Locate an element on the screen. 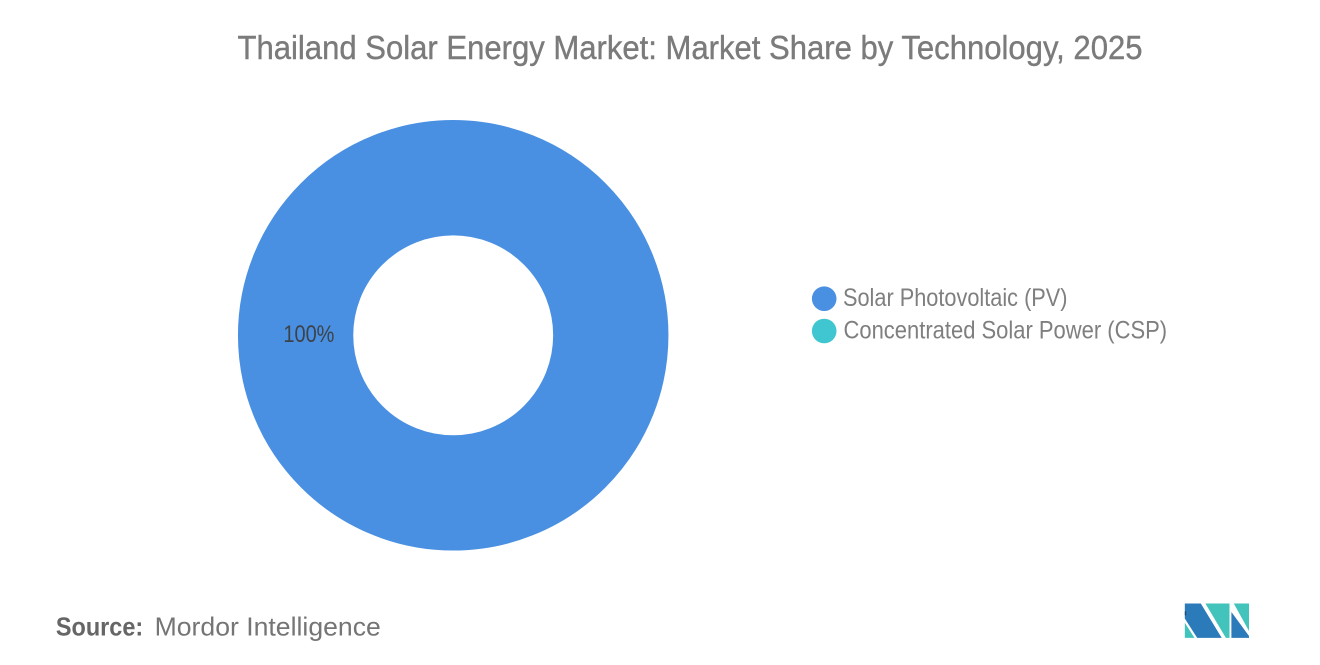 This screenshot has width=1320, height=665. svg-text: 100% is located at coordinates (308, 334).